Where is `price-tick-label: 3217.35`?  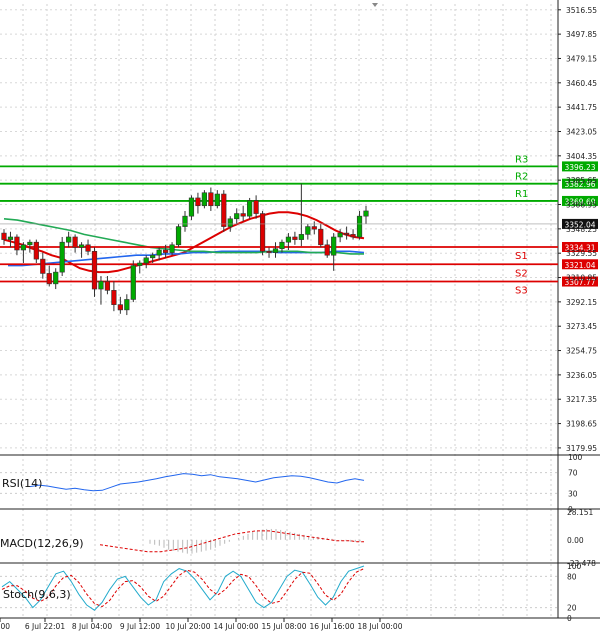
price-tick-label: 3217.35 is located at coordinates (581, 399).